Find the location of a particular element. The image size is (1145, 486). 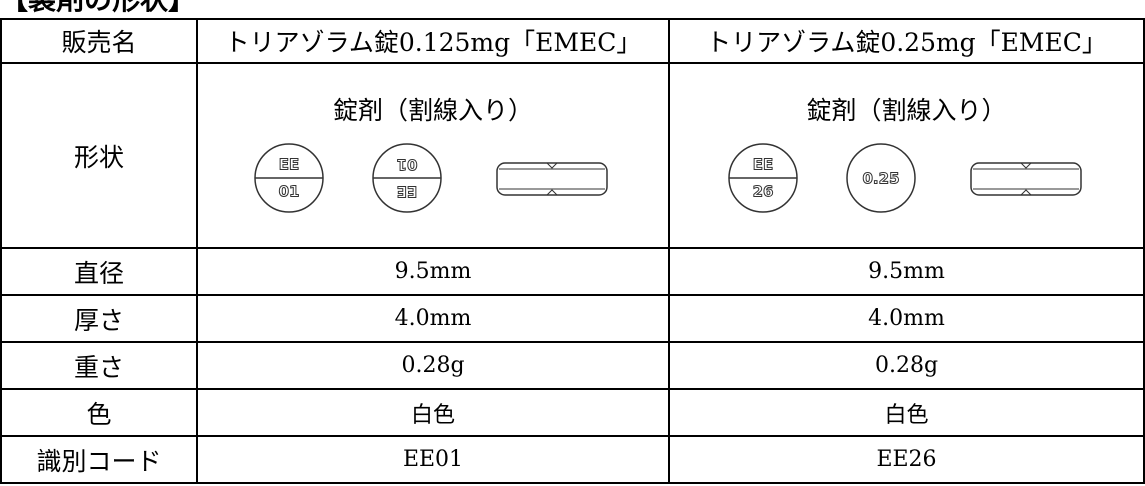

tablet-front: EE 01 is located at coordinates (289, 177).